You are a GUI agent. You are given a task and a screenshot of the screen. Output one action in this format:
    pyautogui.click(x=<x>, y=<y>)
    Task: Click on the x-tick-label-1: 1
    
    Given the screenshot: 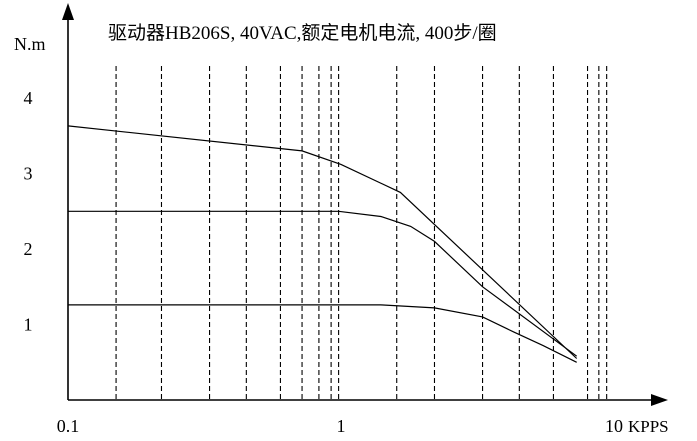 What is the action you would take?
    pyautogui.click(x=341, y=426)
    